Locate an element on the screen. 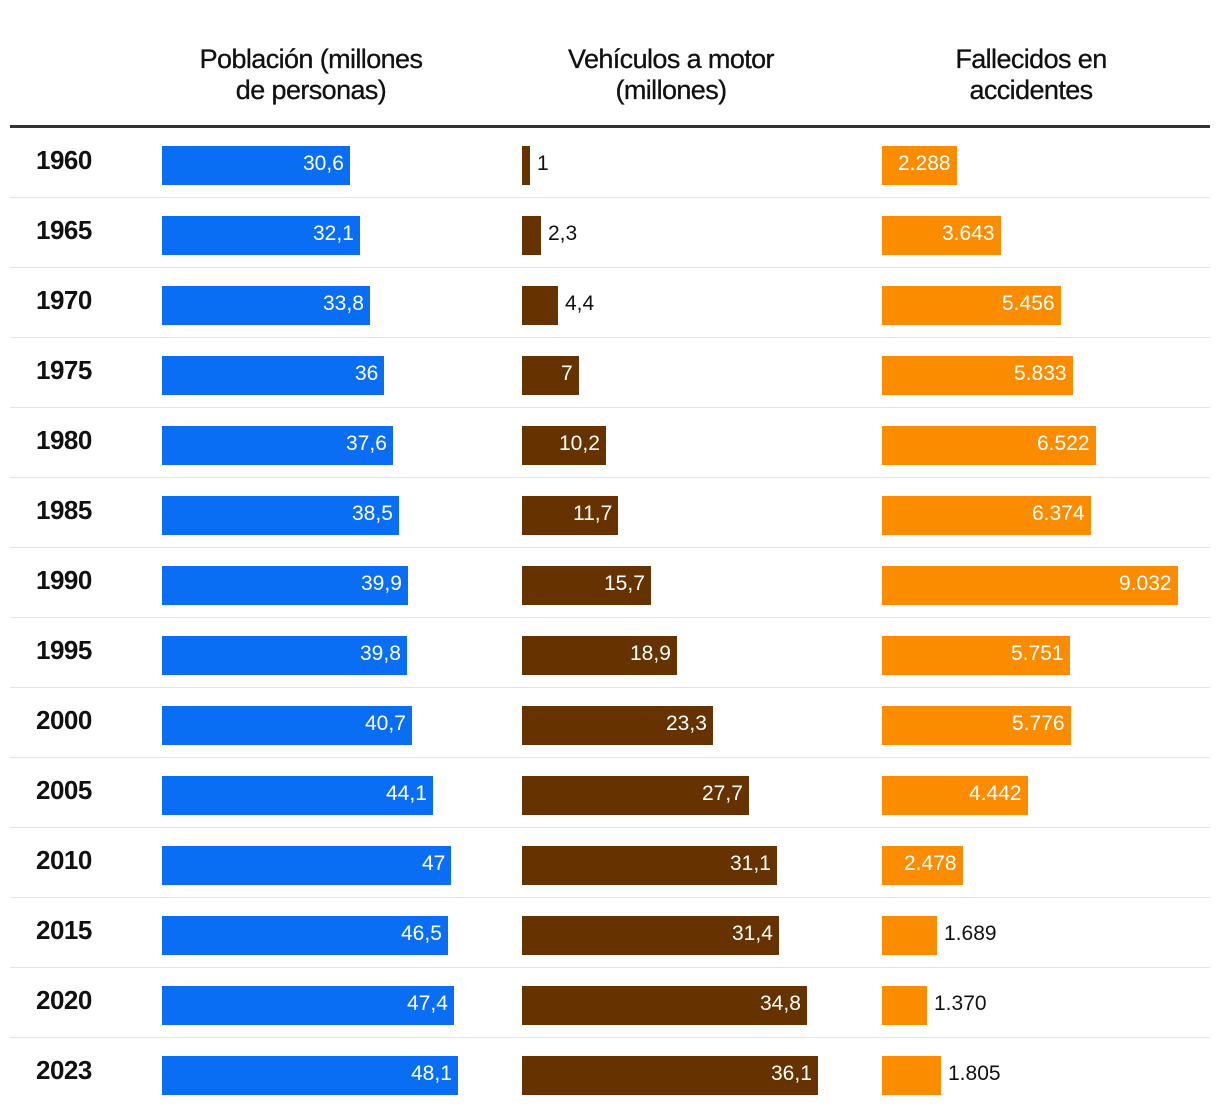  bar-pop-2015 is located at coordinates (305, 935).